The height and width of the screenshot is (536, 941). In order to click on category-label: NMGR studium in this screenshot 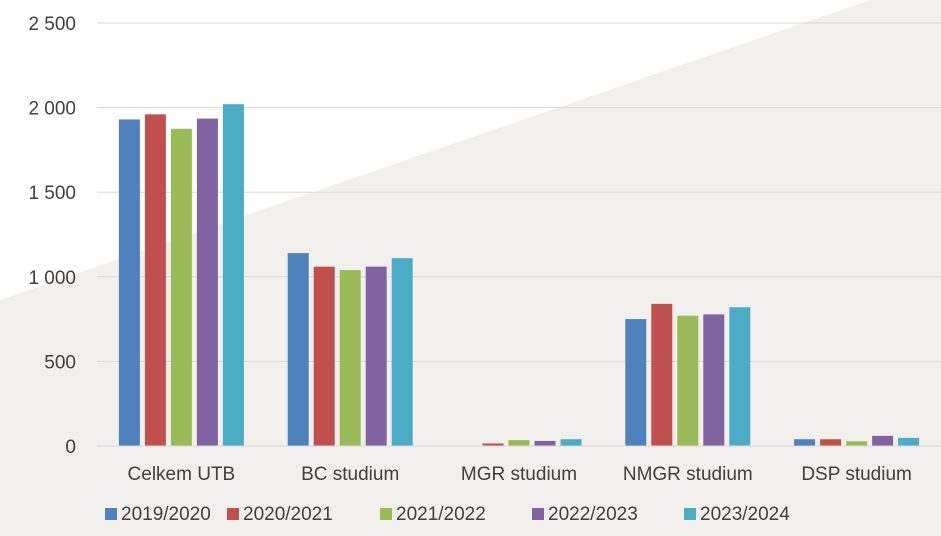, I will do `click(688, 474)`.